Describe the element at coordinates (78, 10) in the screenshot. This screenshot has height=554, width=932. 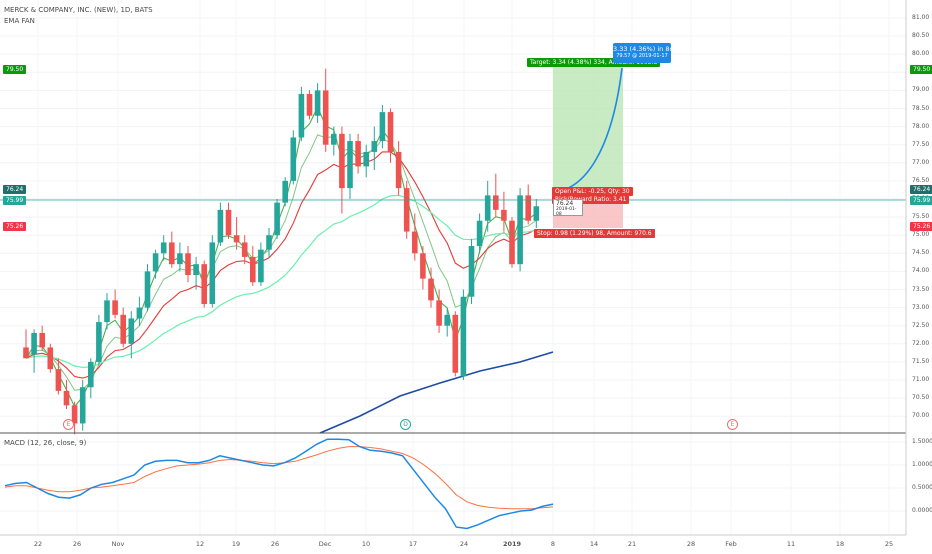
I see `symbol-title: MERCK & COMPANY, INC. (NEW), 1D, BATS` at that location.